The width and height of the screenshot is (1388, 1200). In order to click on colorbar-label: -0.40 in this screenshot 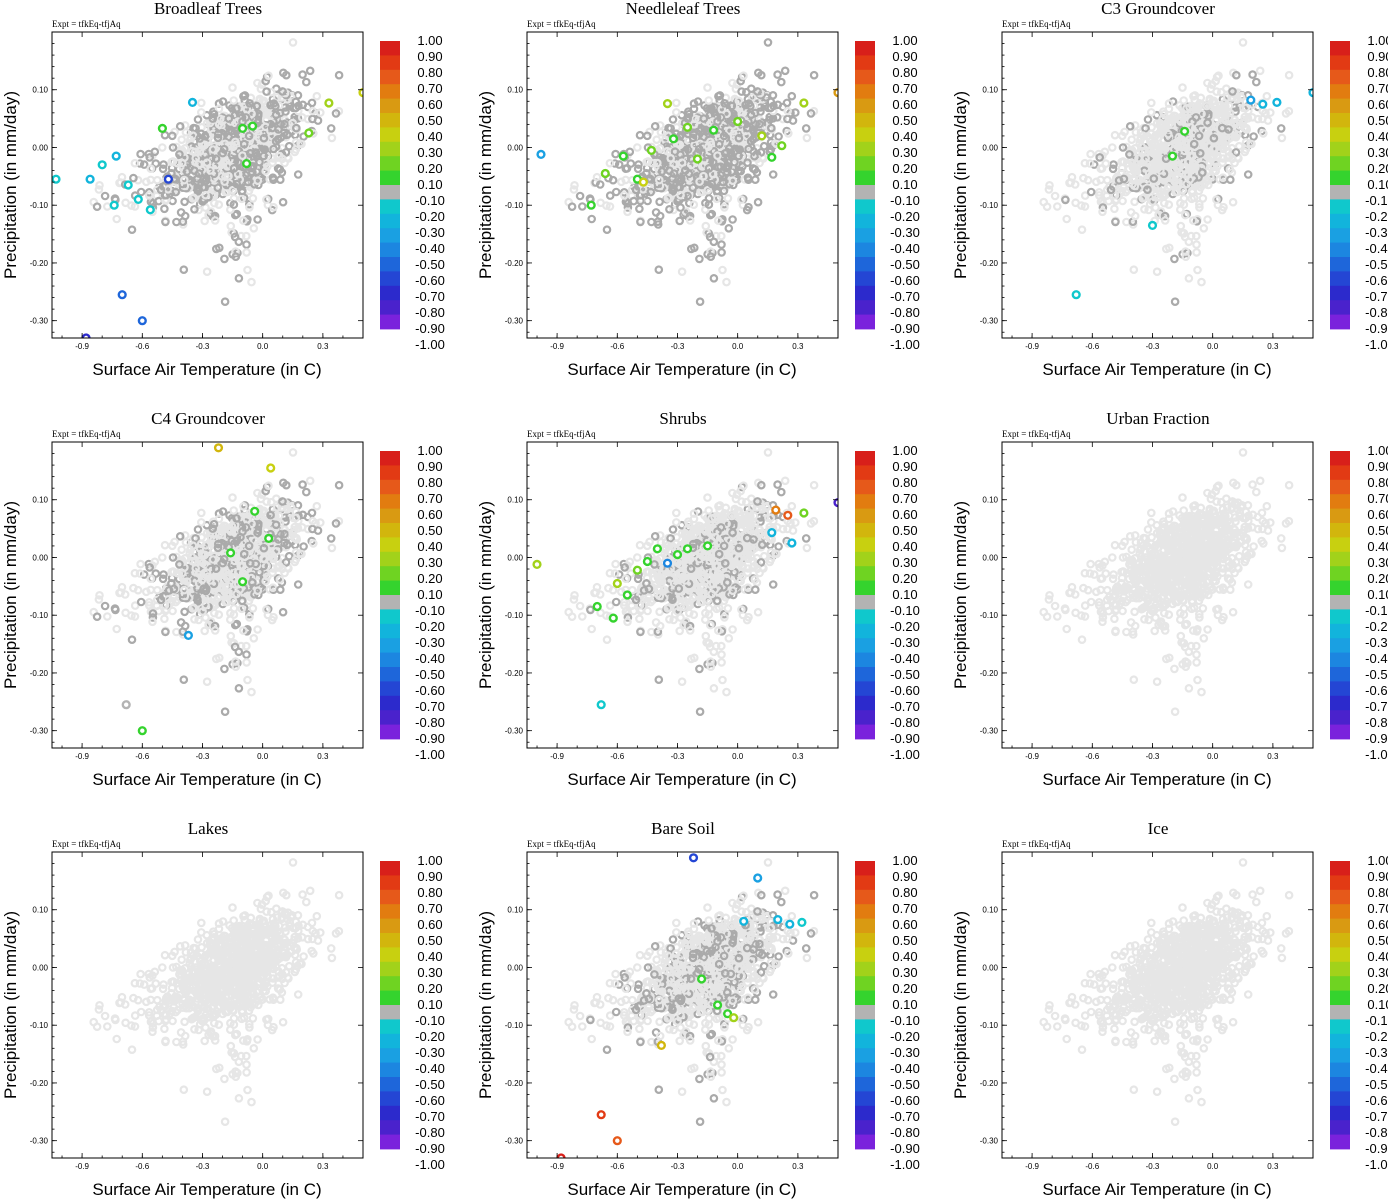, I will do `click(905, 248)`.